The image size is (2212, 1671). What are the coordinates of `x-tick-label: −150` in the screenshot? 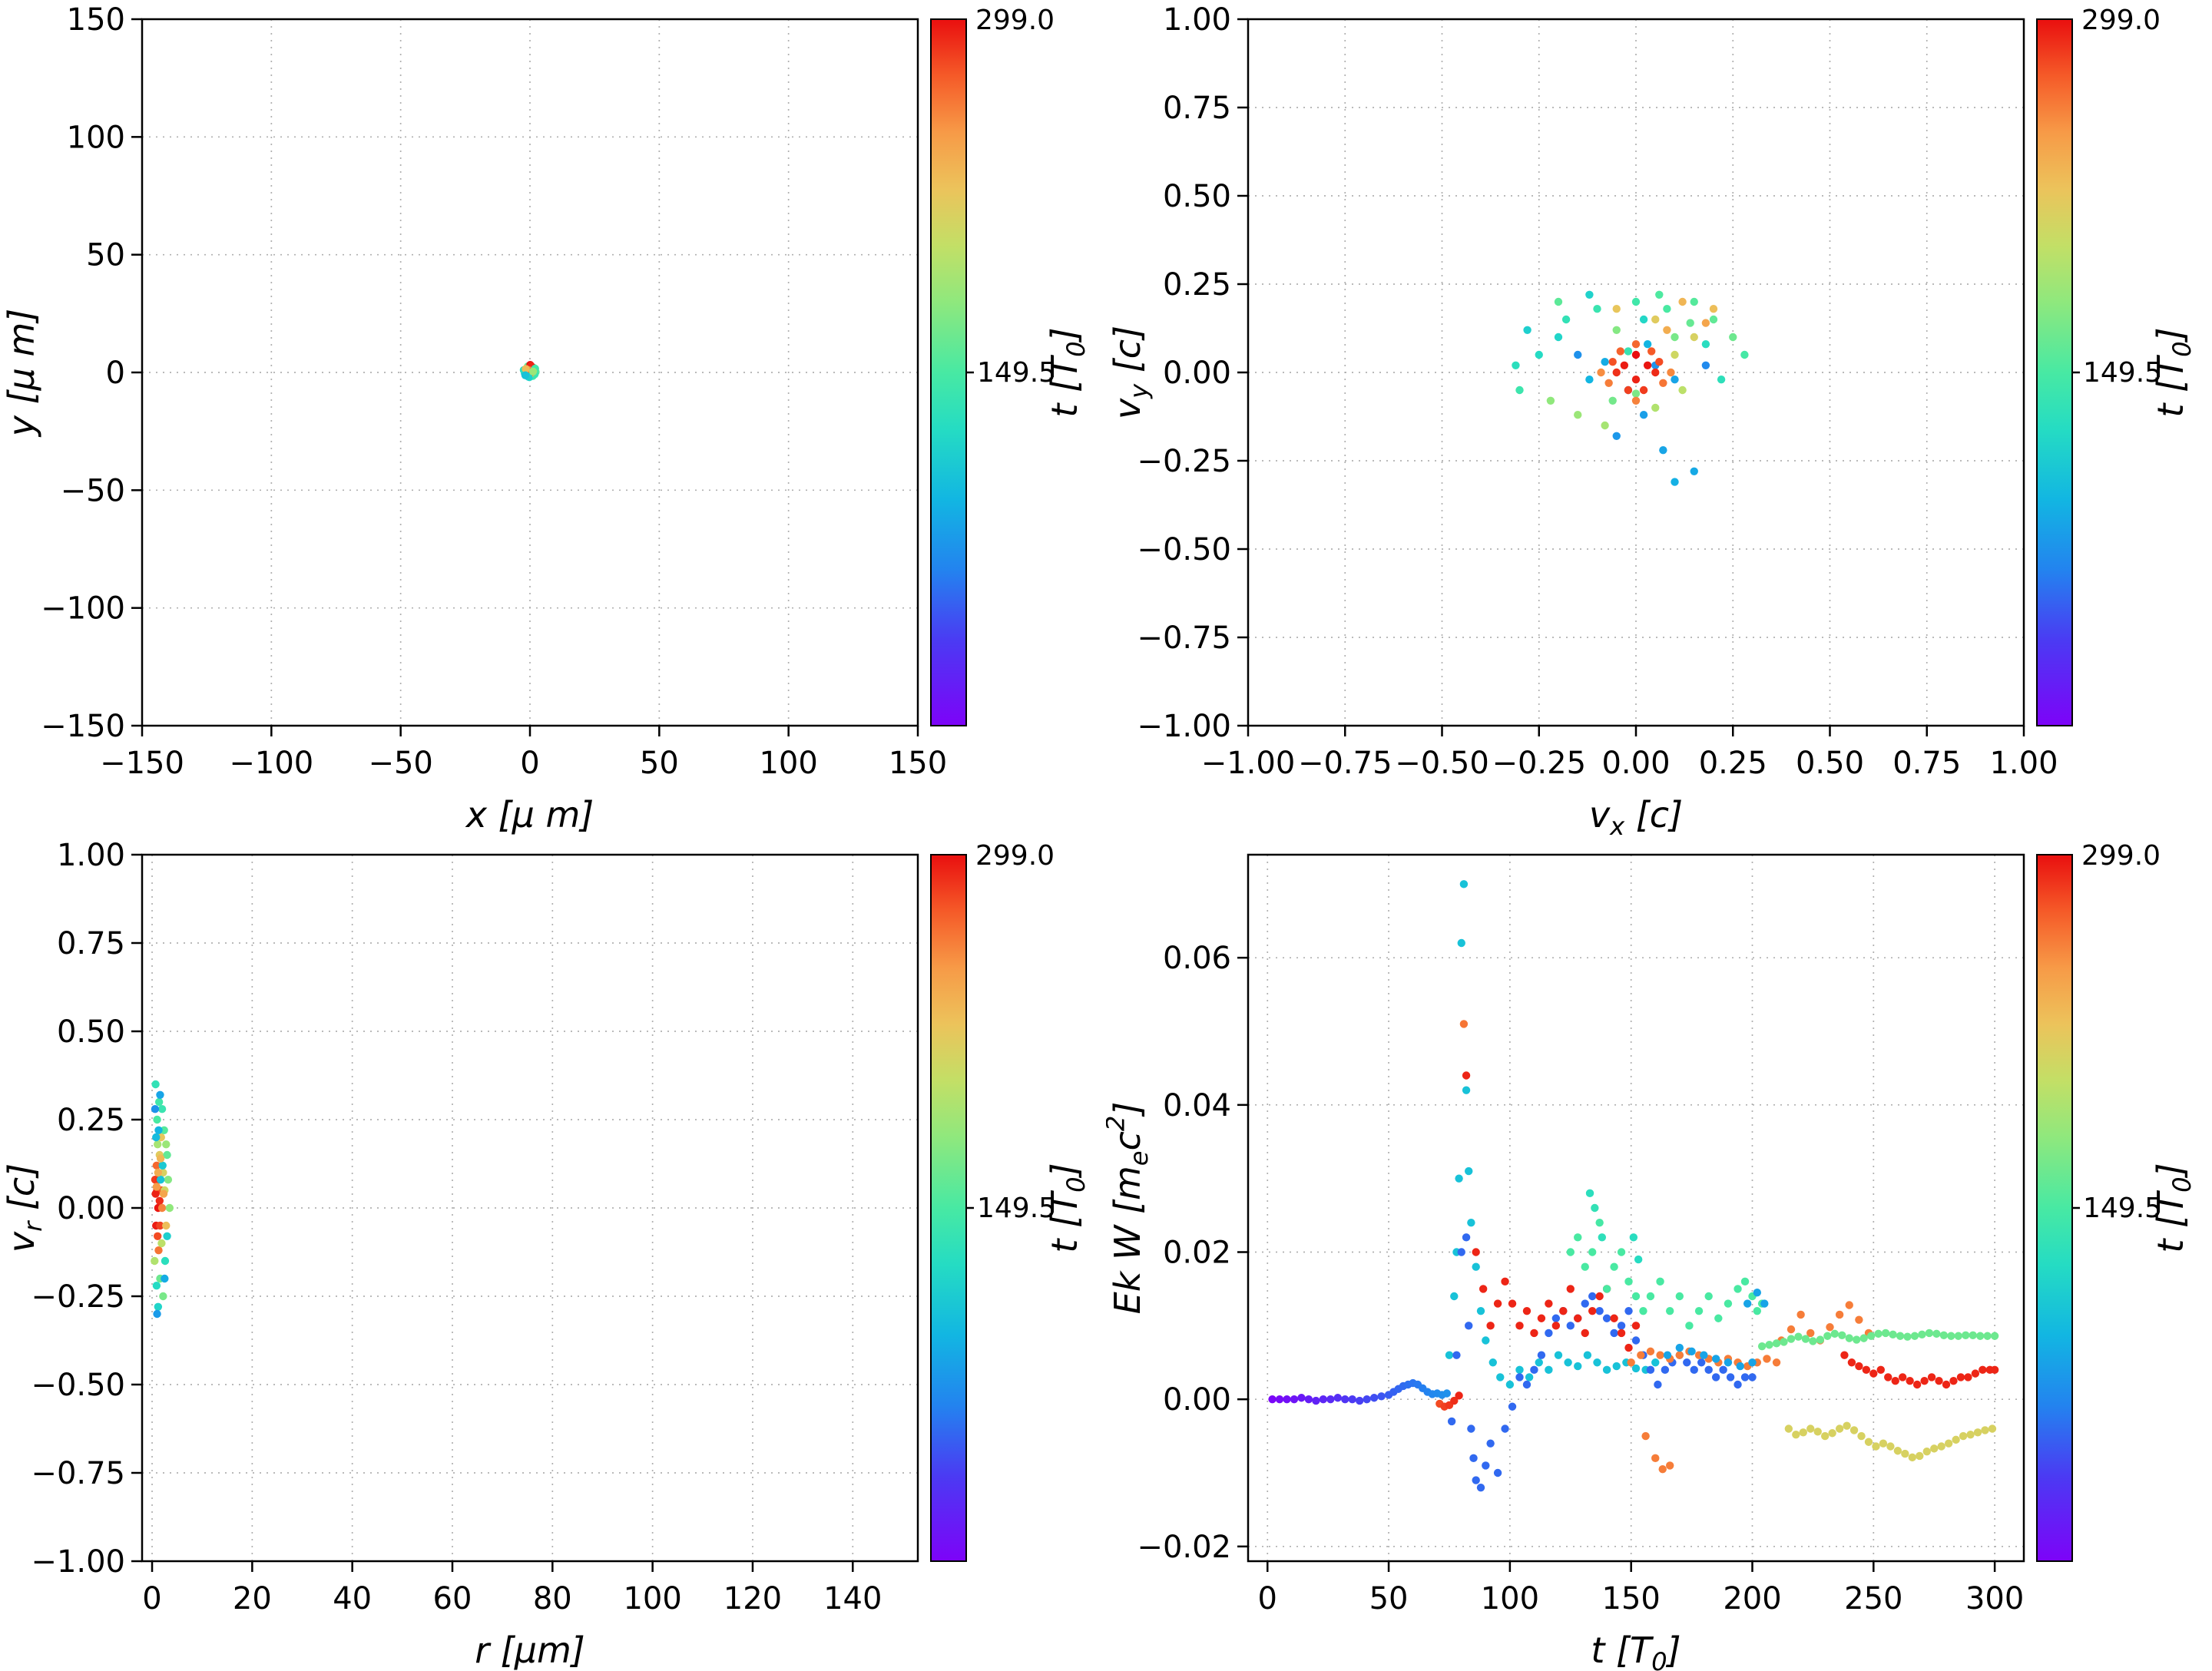 It's located at (142, 763).